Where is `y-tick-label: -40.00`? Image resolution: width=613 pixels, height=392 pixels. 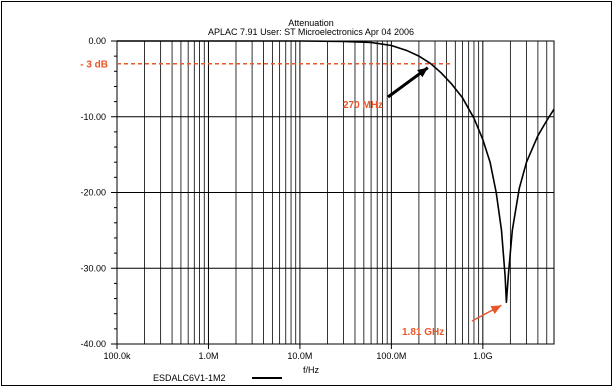
y-tick-label: -40.00 is located at coordinates (93, 344).